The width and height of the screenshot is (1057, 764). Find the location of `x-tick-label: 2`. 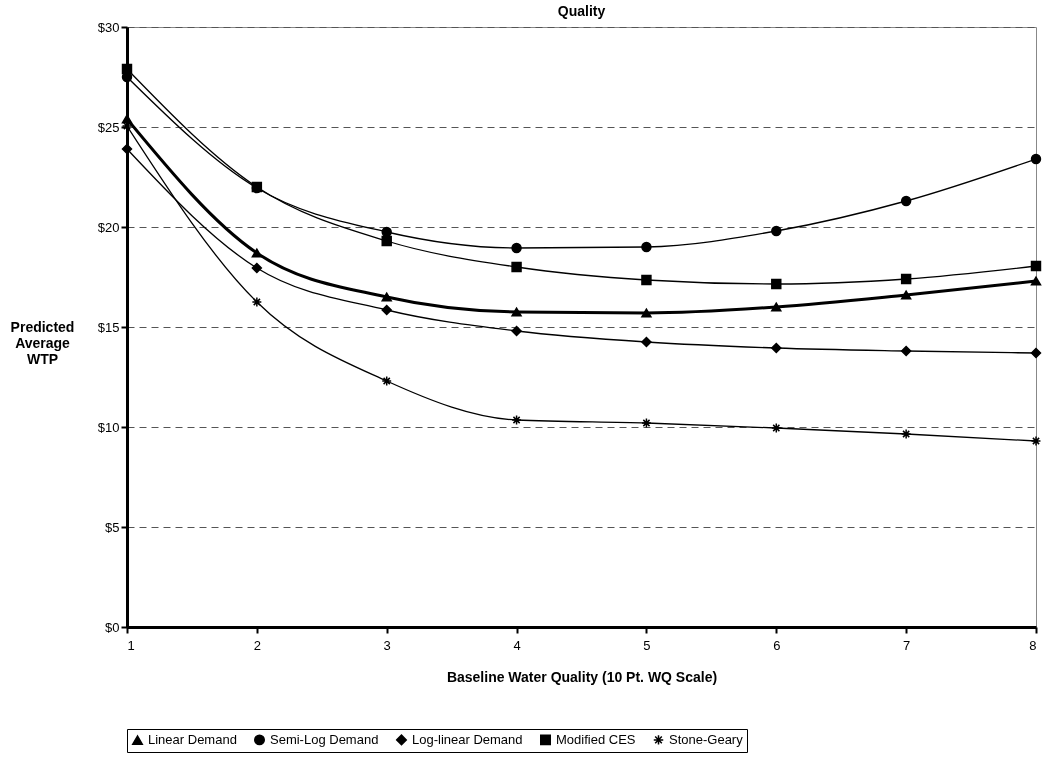

x-tick-label: 2 is located at coordinates (257, 645).